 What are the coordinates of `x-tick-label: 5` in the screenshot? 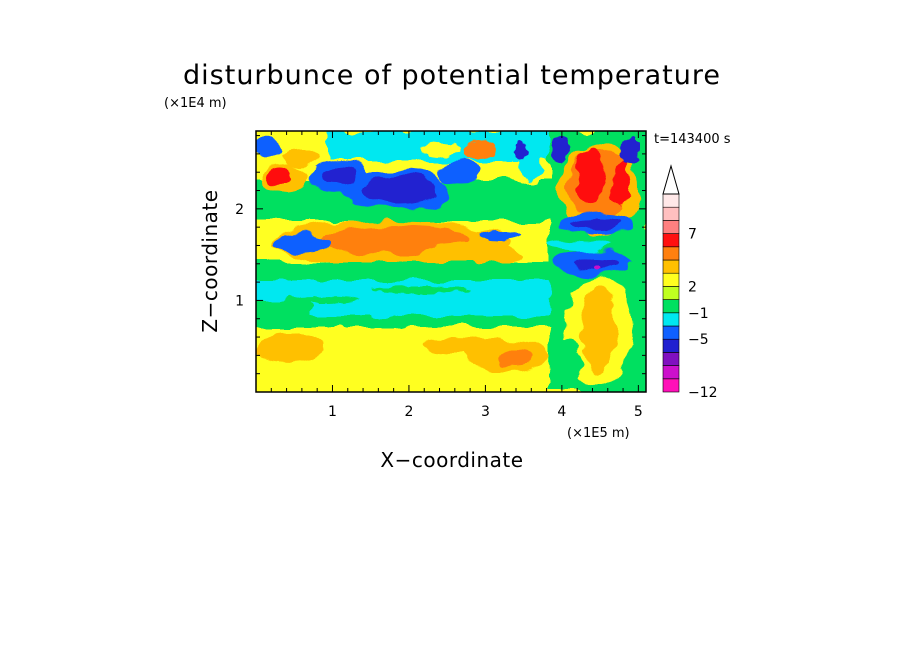 It's located at (638, 412).